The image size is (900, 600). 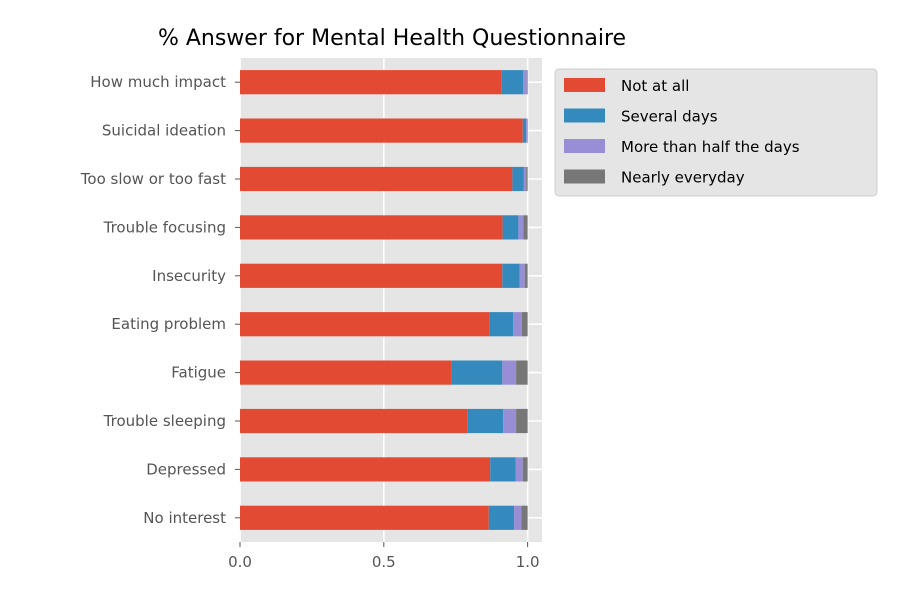 What do you see at coordinates (528, 562) in the screenshot?
I see `x-tick-label: 1.0` at bounding box center [528, 562].